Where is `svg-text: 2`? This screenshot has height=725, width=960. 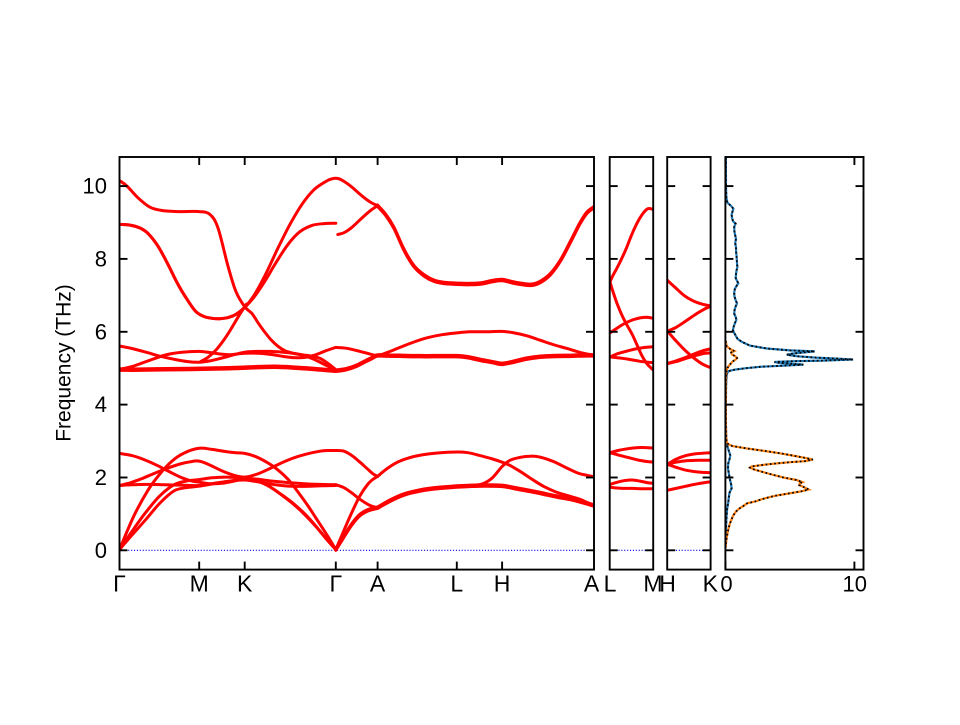 svg-text: 2 is located at coordinates (101, 477).